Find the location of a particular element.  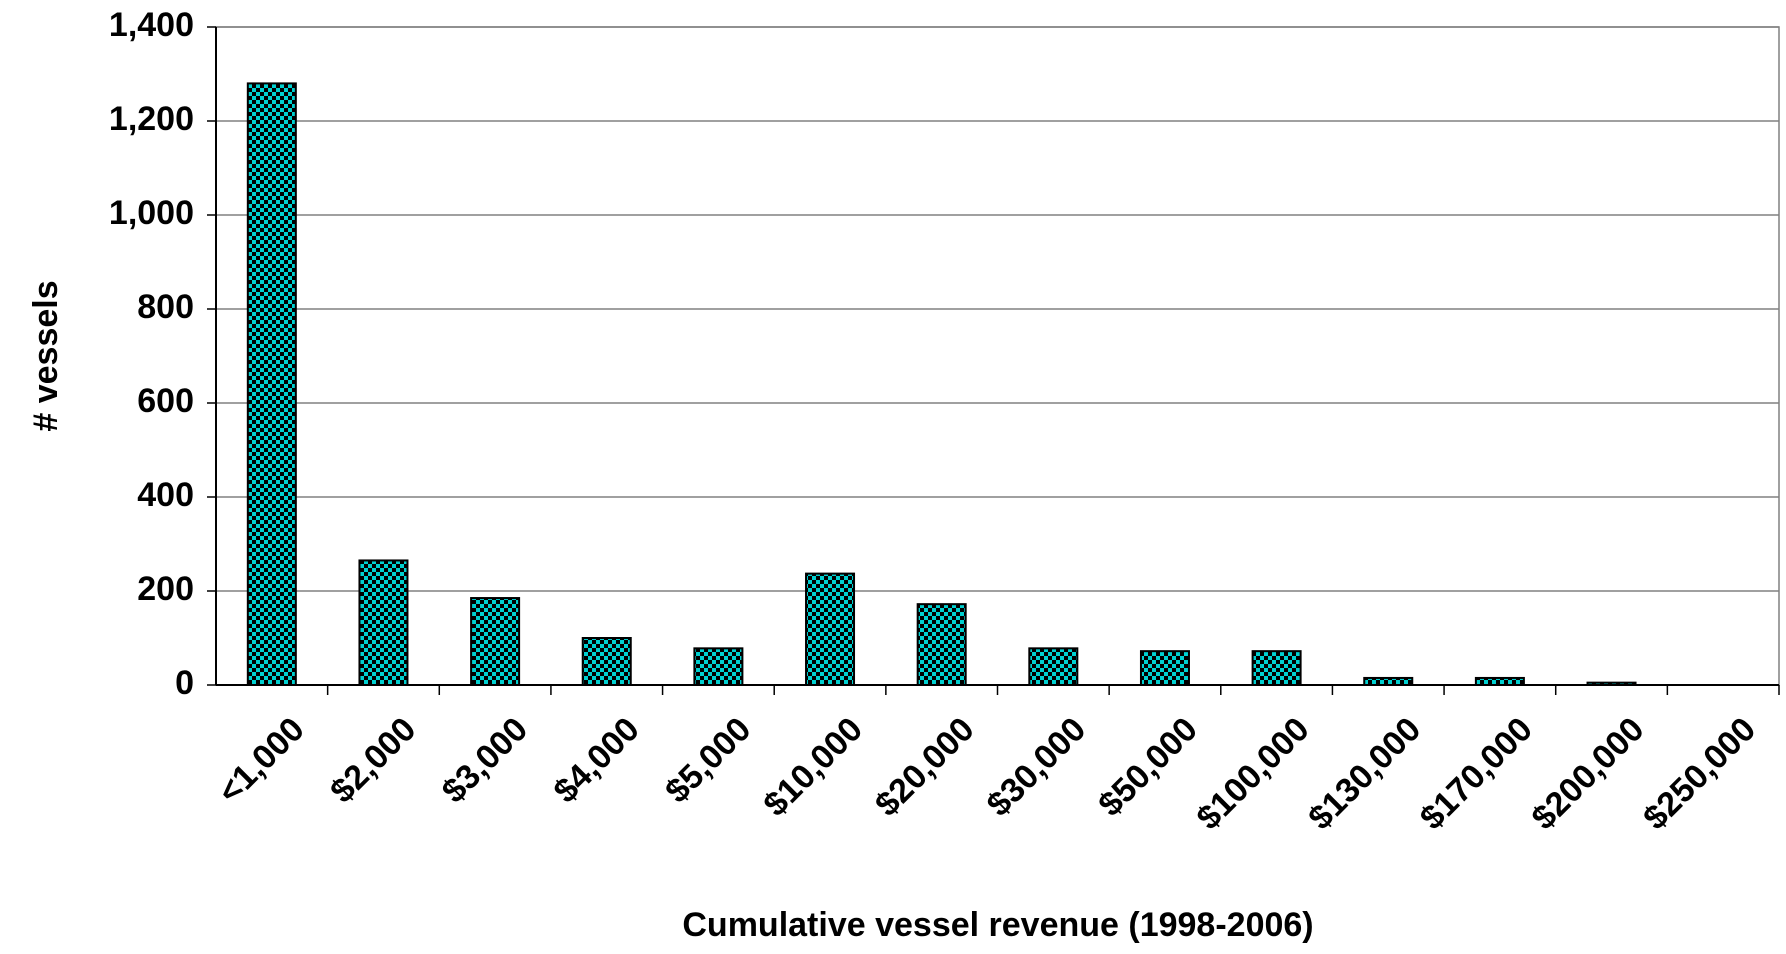

y-tick-label: 800 is located at coordinates (165, 307).